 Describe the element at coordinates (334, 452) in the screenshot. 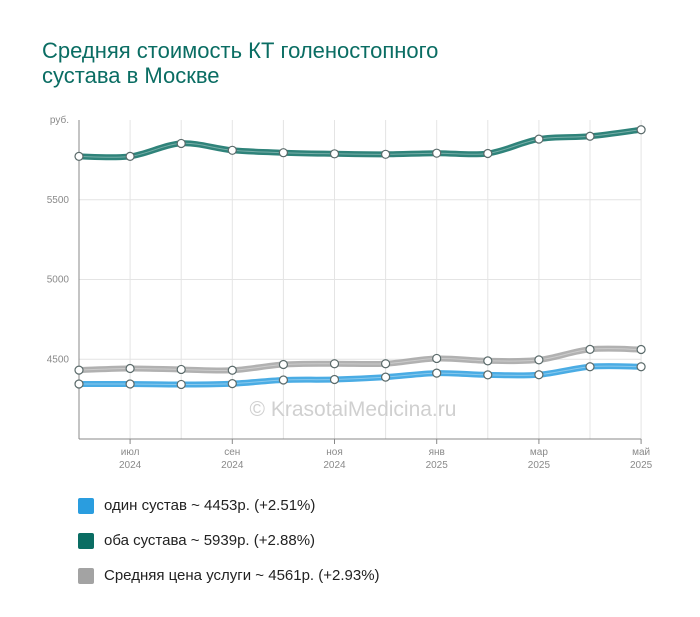

I see `x-tick-month-2: ноя` at that location.